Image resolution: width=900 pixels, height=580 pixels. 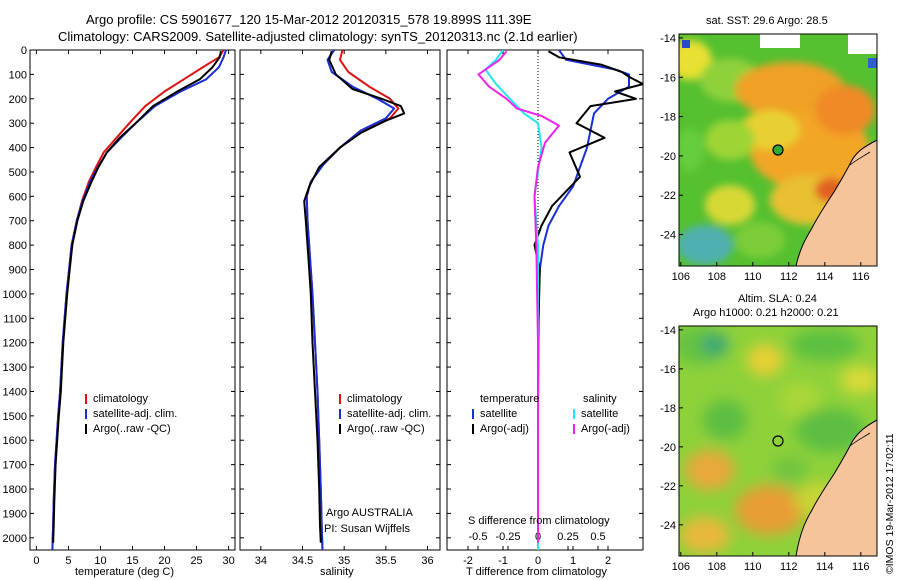 I want to click on sla-argo-location-marker, so click(x=778, y=441).